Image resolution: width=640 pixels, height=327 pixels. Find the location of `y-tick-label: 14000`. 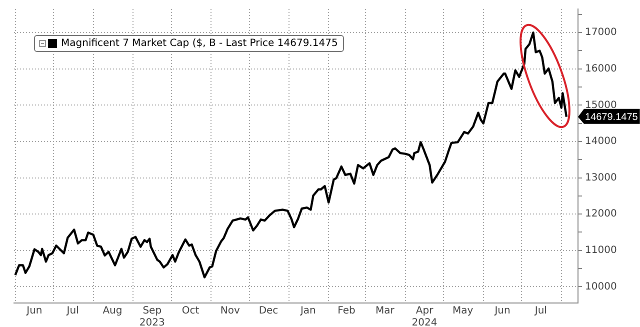

y-tick-label: 14000 is located at coordinates (601, 142).